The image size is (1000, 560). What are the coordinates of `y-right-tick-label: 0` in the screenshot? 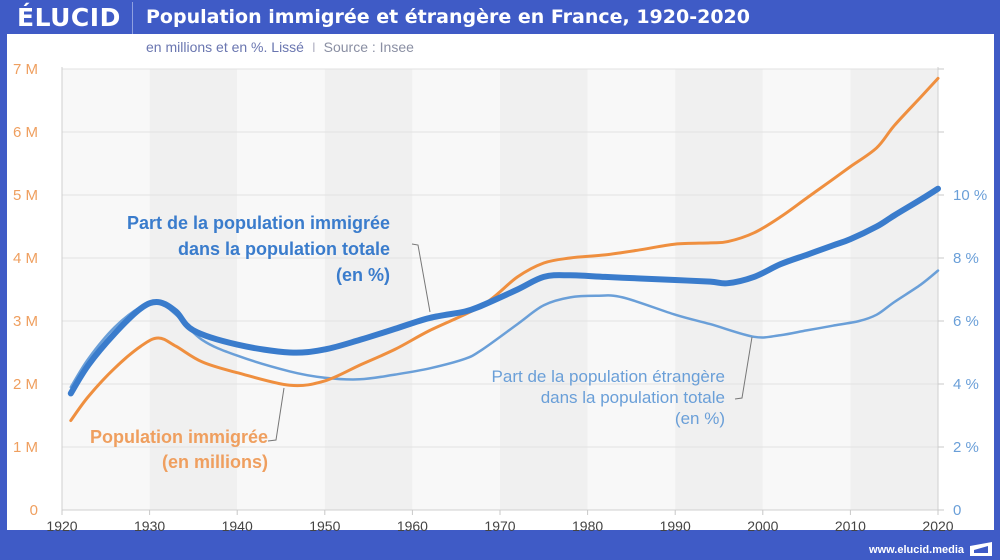 It's located at (957, 510).